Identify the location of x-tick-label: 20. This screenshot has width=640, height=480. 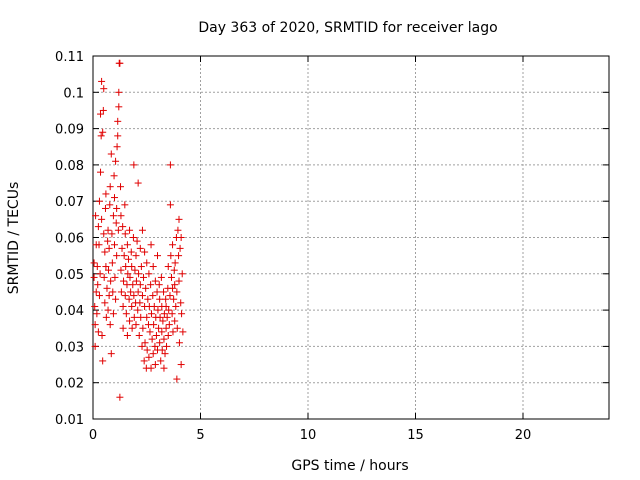
(523, 435).